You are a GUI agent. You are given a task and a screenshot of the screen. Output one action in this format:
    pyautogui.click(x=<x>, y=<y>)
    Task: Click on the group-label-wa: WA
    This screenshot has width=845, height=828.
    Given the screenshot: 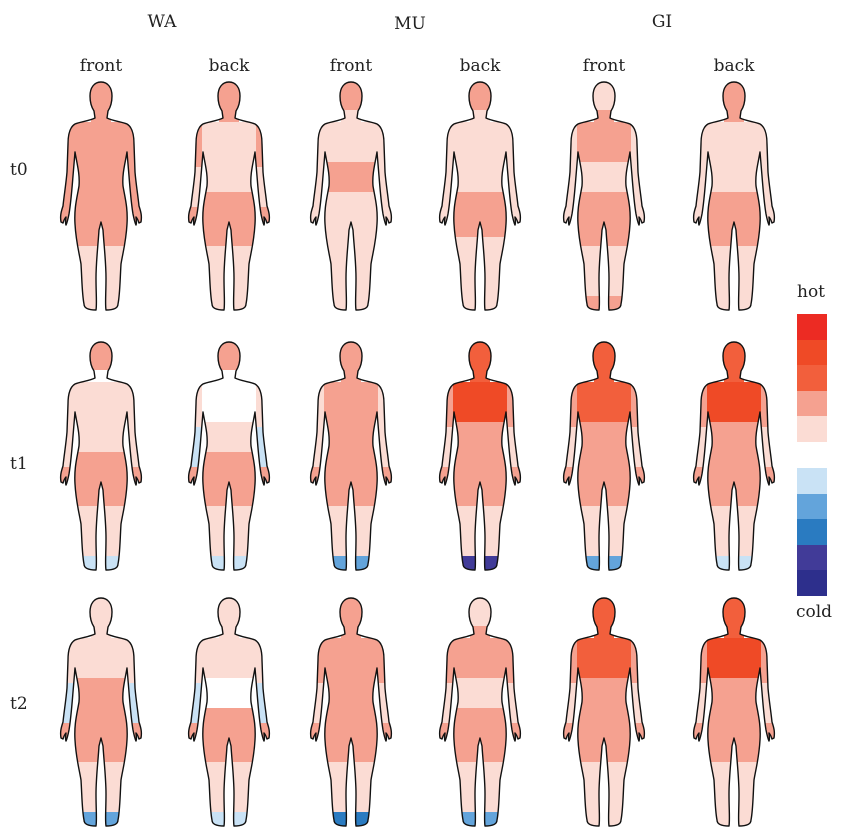 What is the action you would take?
    pyautogui.click(x=162, y=22)
    